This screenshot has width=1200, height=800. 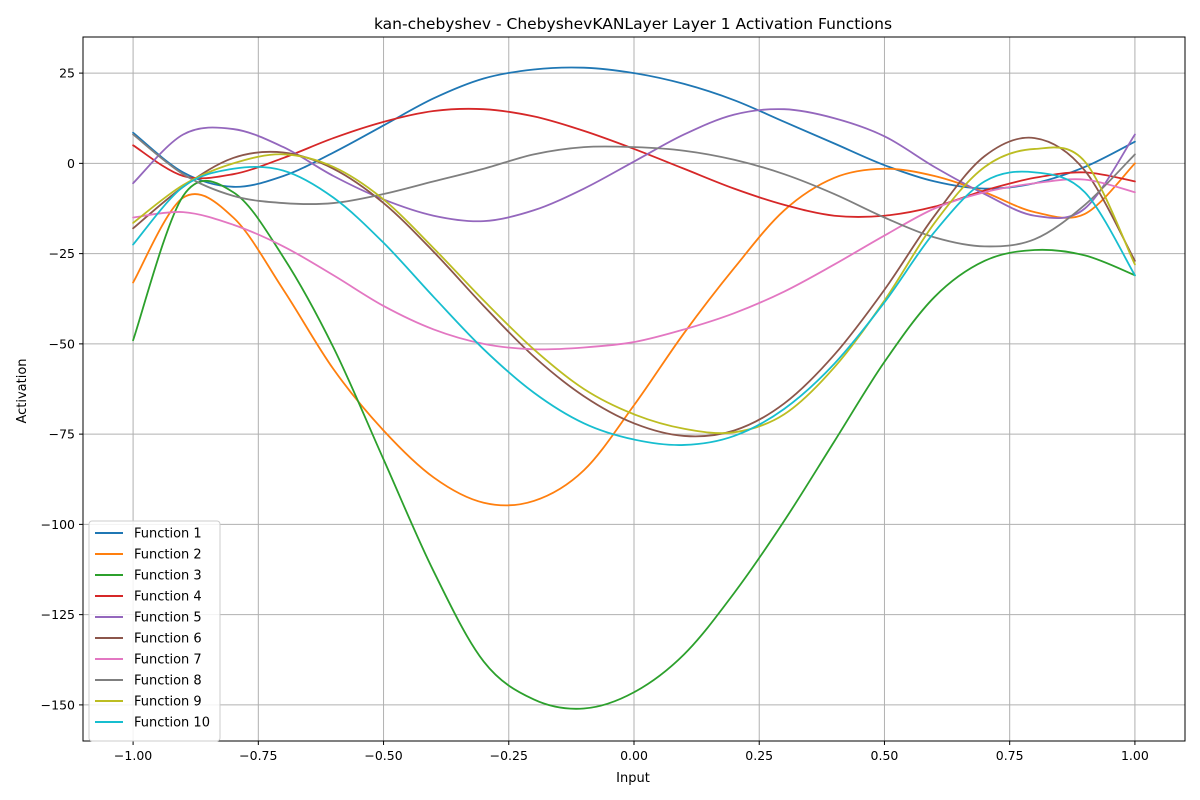 What do you see at coordinates (168, 576) in the screenshot?
I see `legend-label: Function 3` at bounding box center [168, 576].